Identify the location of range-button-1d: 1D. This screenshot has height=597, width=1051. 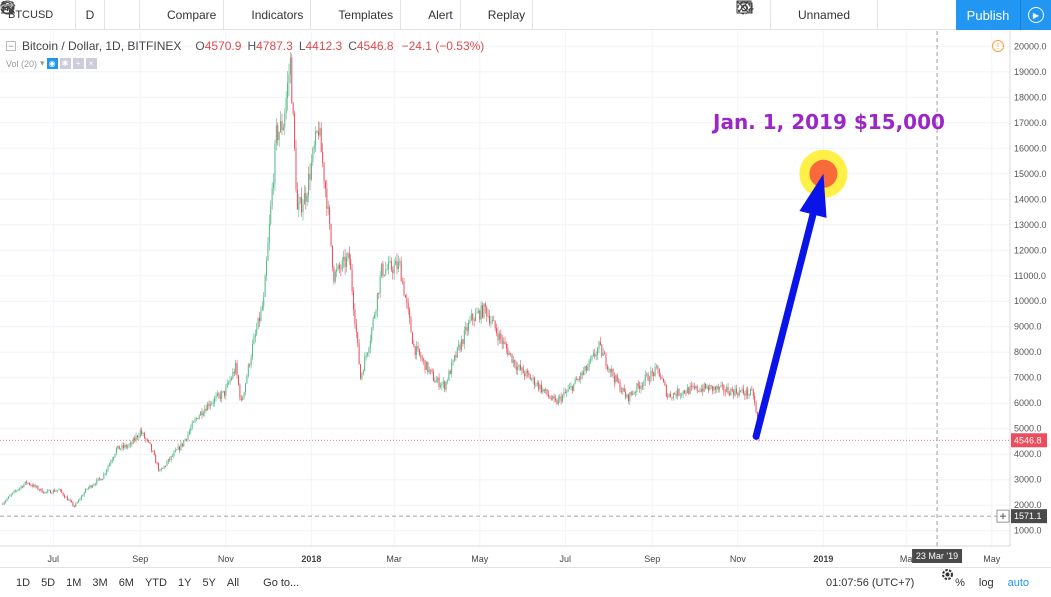
(23, 582).